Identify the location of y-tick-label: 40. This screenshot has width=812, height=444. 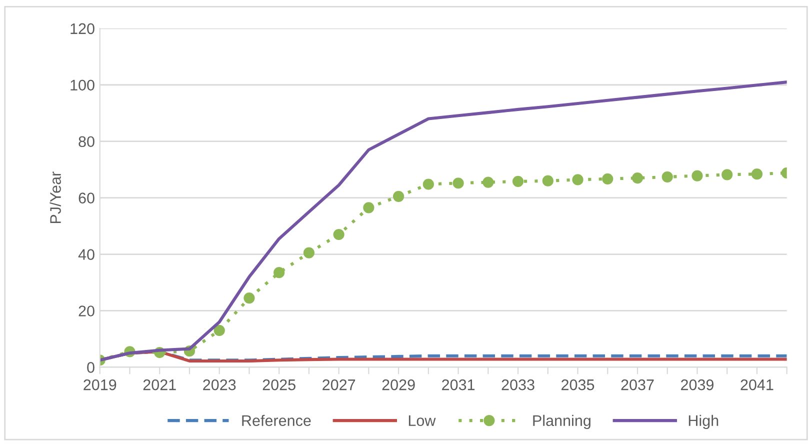
(86, 254).